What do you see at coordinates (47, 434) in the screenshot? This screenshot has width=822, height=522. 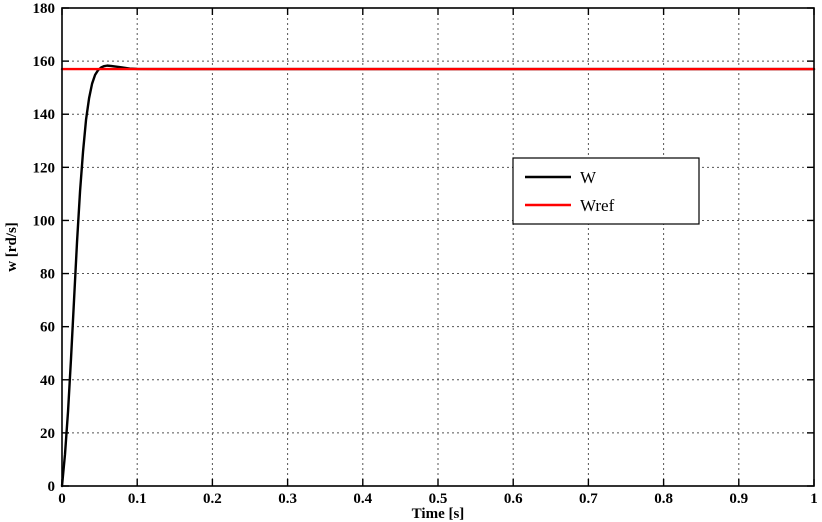 I see `y-tick-label: 20` at bounding box center [47, 434].